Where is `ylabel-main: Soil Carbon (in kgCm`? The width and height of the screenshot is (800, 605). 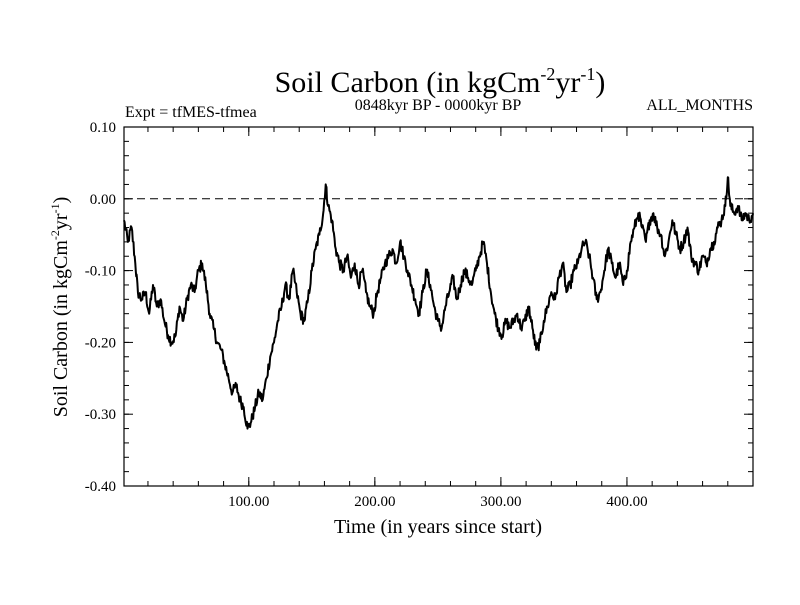 ylabel-main: Soil Carbon (in kgCm is located at coordinates (61, 329).